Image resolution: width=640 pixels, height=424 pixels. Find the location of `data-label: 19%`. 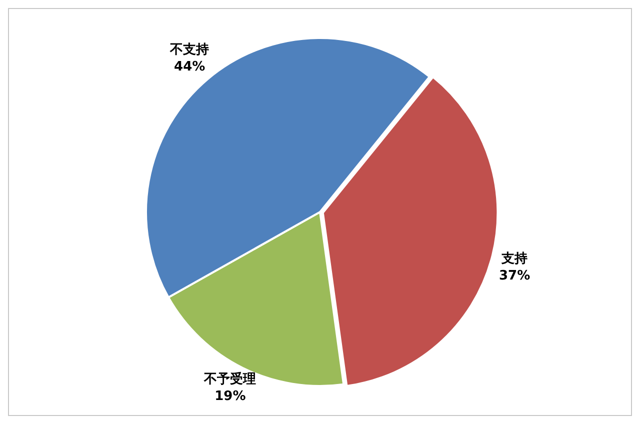

data-label: 19% is located at coordinates (230, 396).